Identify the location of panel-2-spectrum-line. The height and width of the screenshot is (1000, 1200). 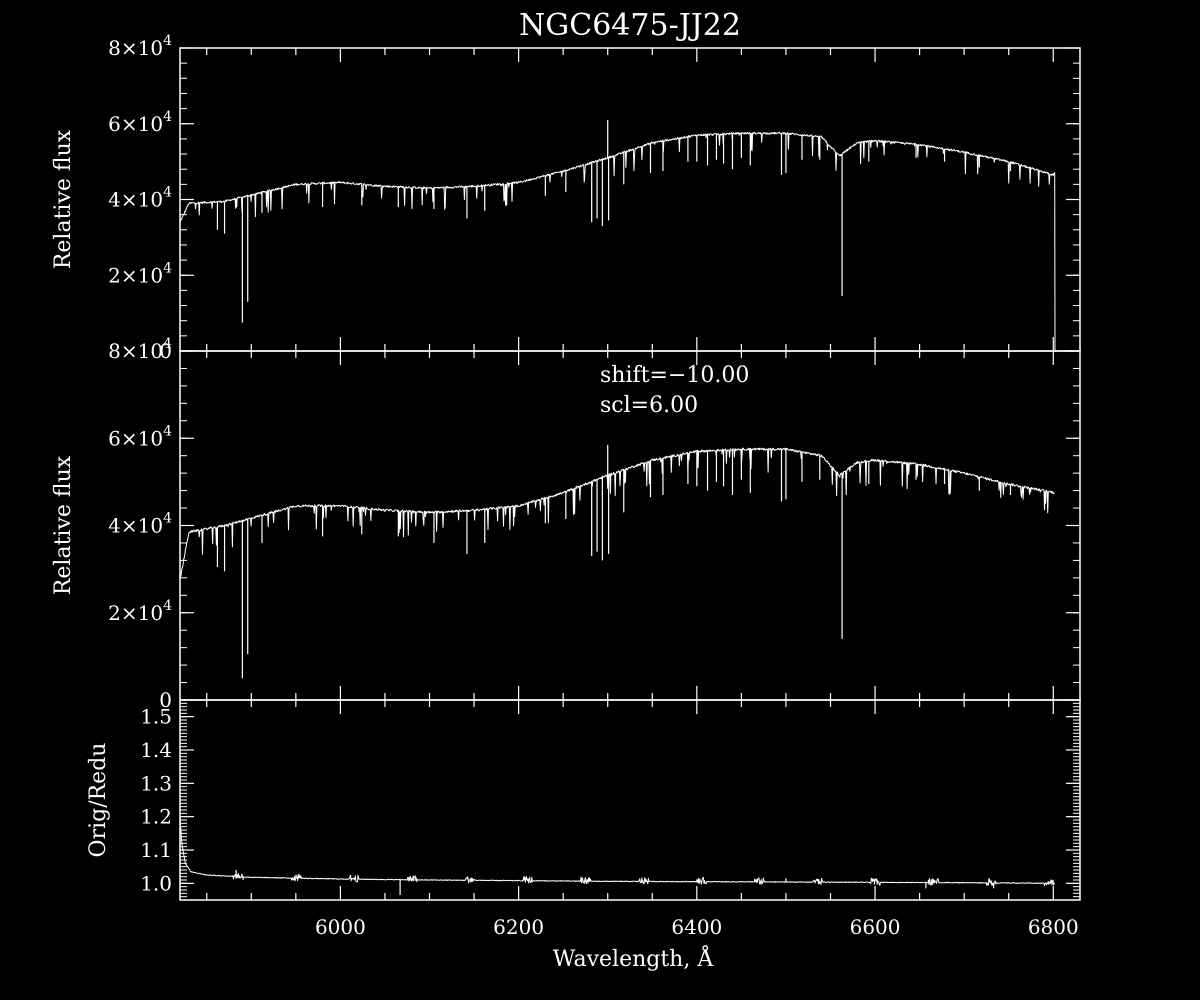
(617, 513).